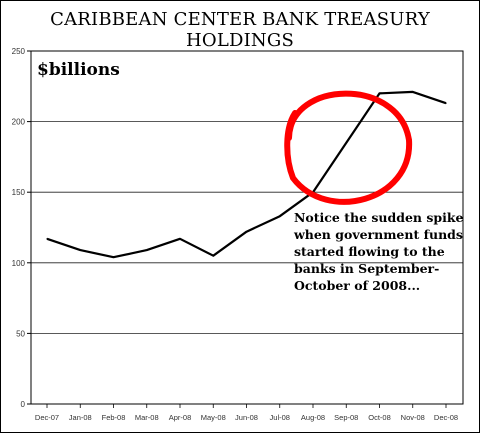  Describe the element at coordinates (313, 417) in the screenshot. I see `x-tick-label: Aug-08` at that location.